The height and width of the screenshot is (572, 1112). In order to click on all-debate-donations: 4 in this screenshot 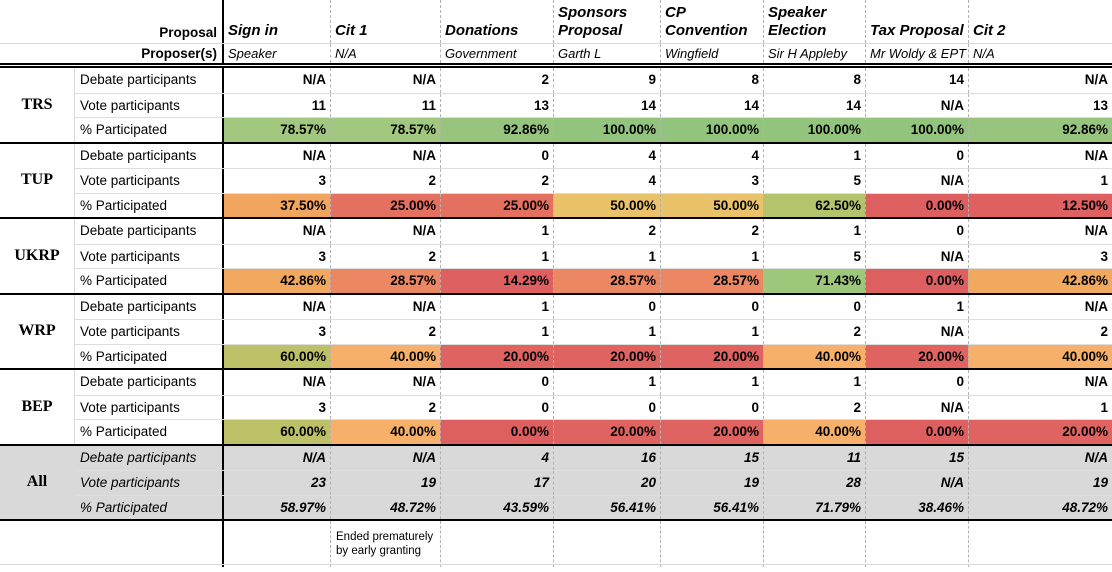, I will do `click(496, 457)`.